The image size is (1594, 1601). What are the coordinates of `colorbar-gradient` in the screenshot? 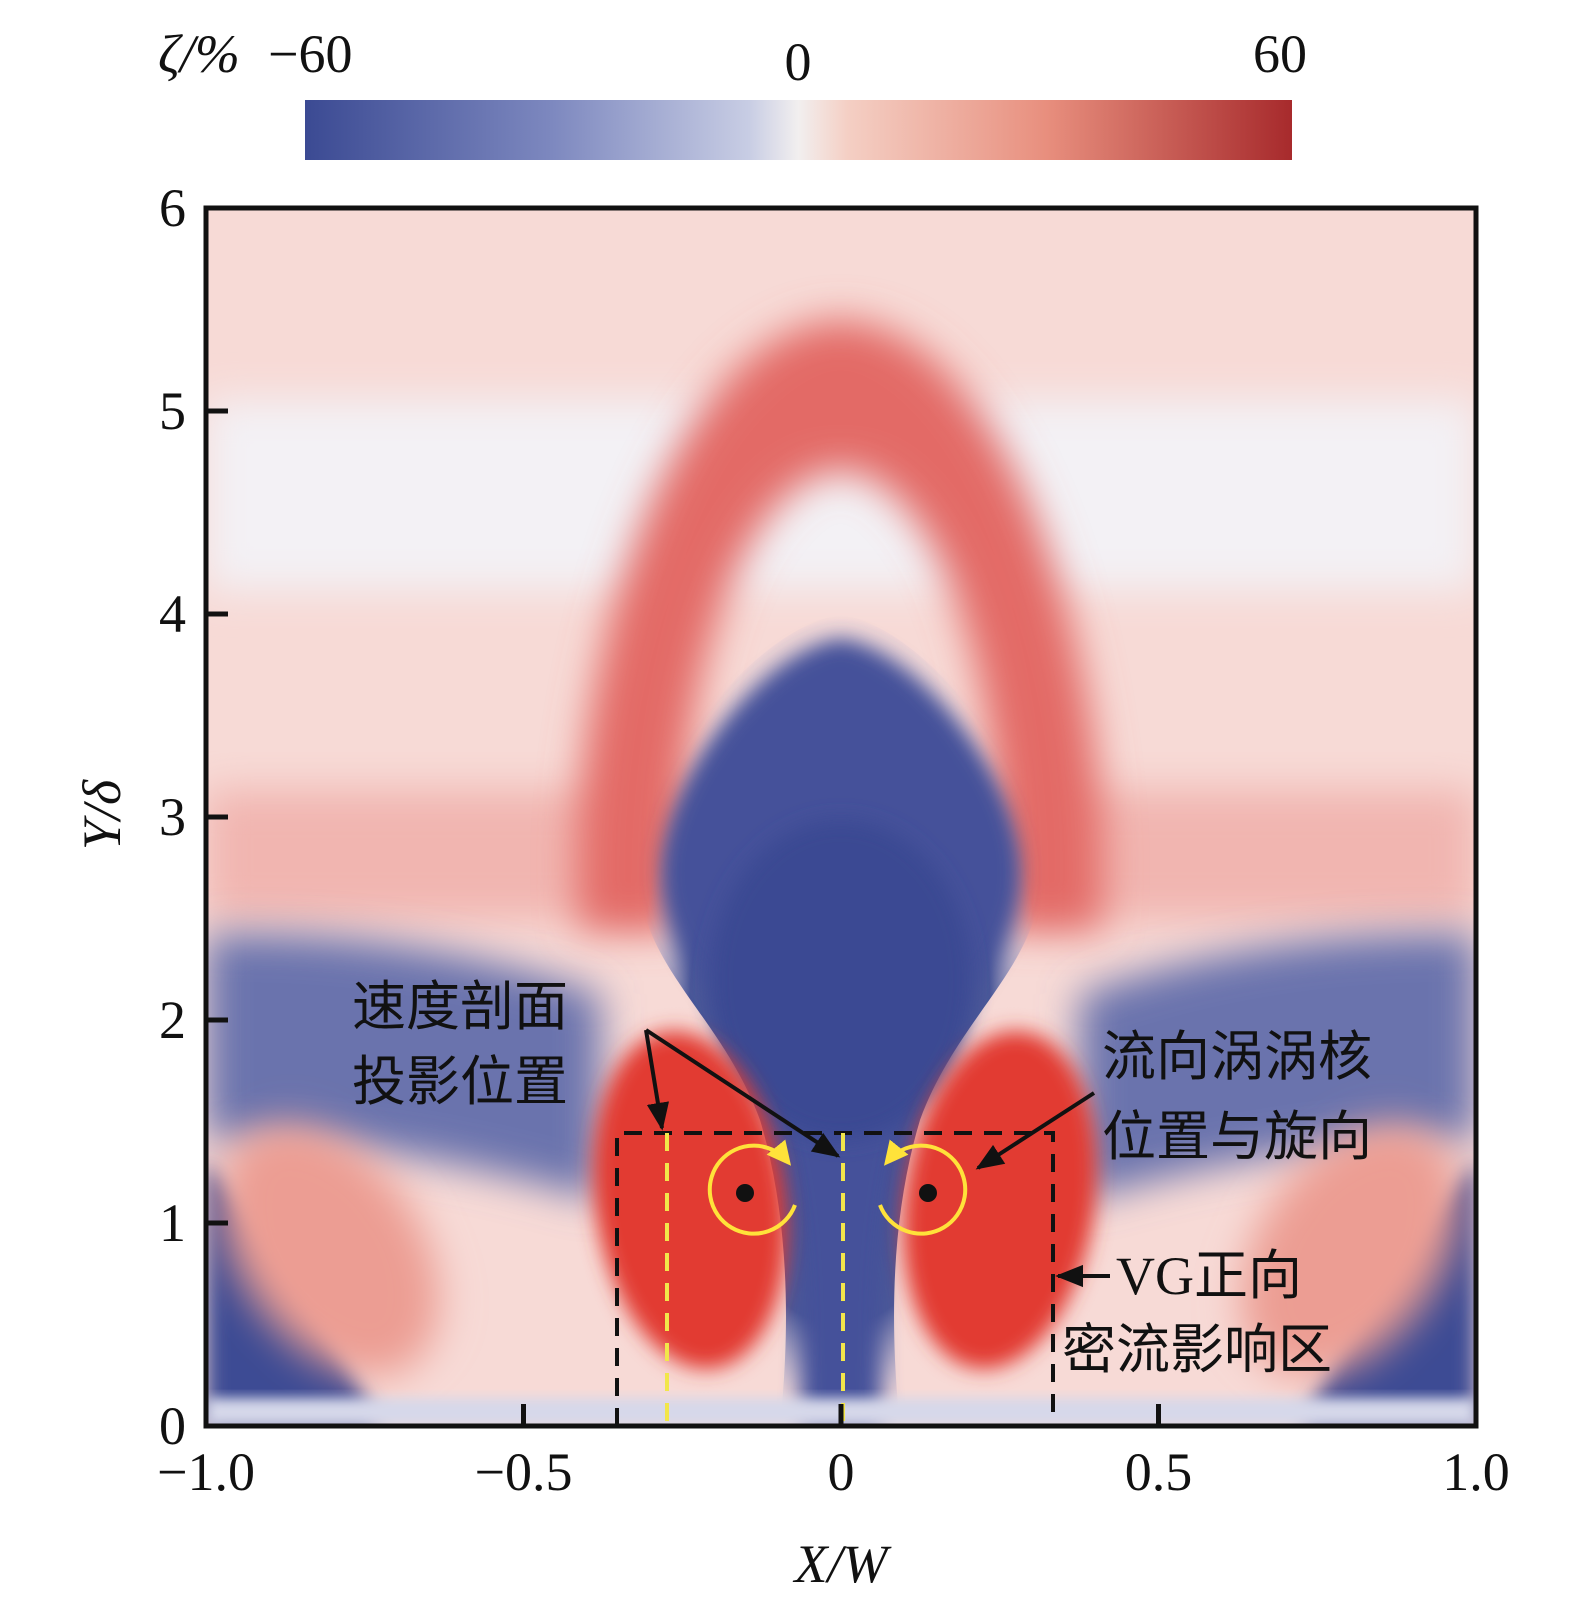 It's located at (798, 130).